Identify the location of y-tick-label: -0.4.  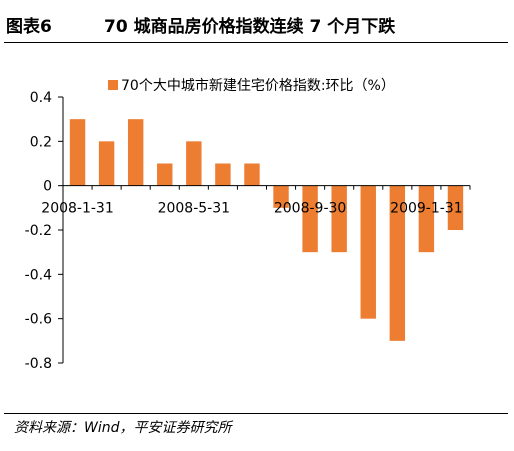
(38, 275).